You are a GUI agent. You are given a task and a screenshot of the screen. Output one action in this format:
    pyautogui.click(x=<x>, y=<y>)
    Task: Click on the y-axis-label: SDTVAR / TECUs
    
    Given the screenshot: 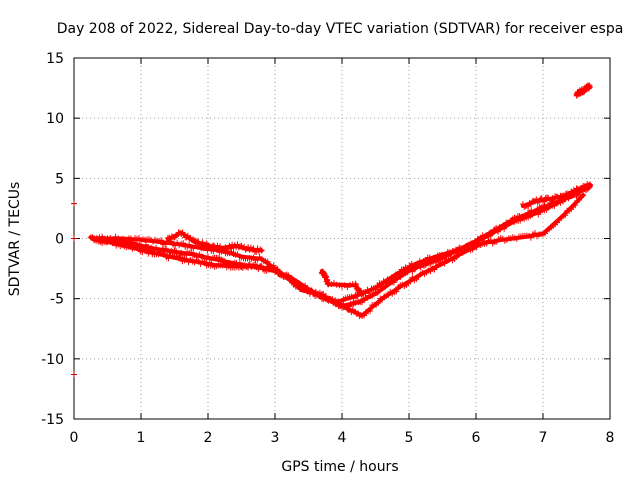 What is the action you would take?
    pyautogui.click(x=15, y=239)
    